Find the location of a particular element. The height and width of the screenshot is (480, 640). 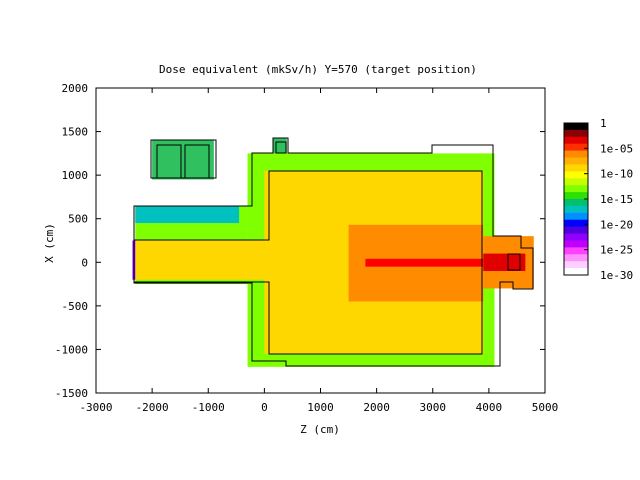

x-tick-label: -1000 is located at coordinates (208, 407).